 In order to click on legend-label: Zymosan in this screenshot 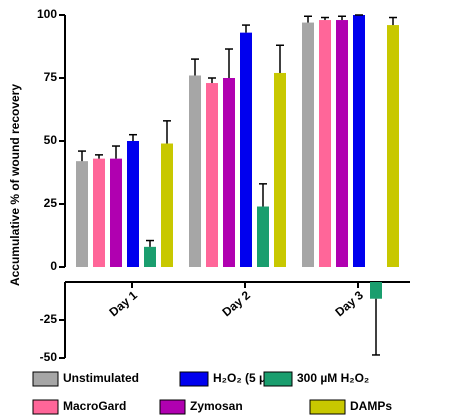, I will do `click(216, 406)`.